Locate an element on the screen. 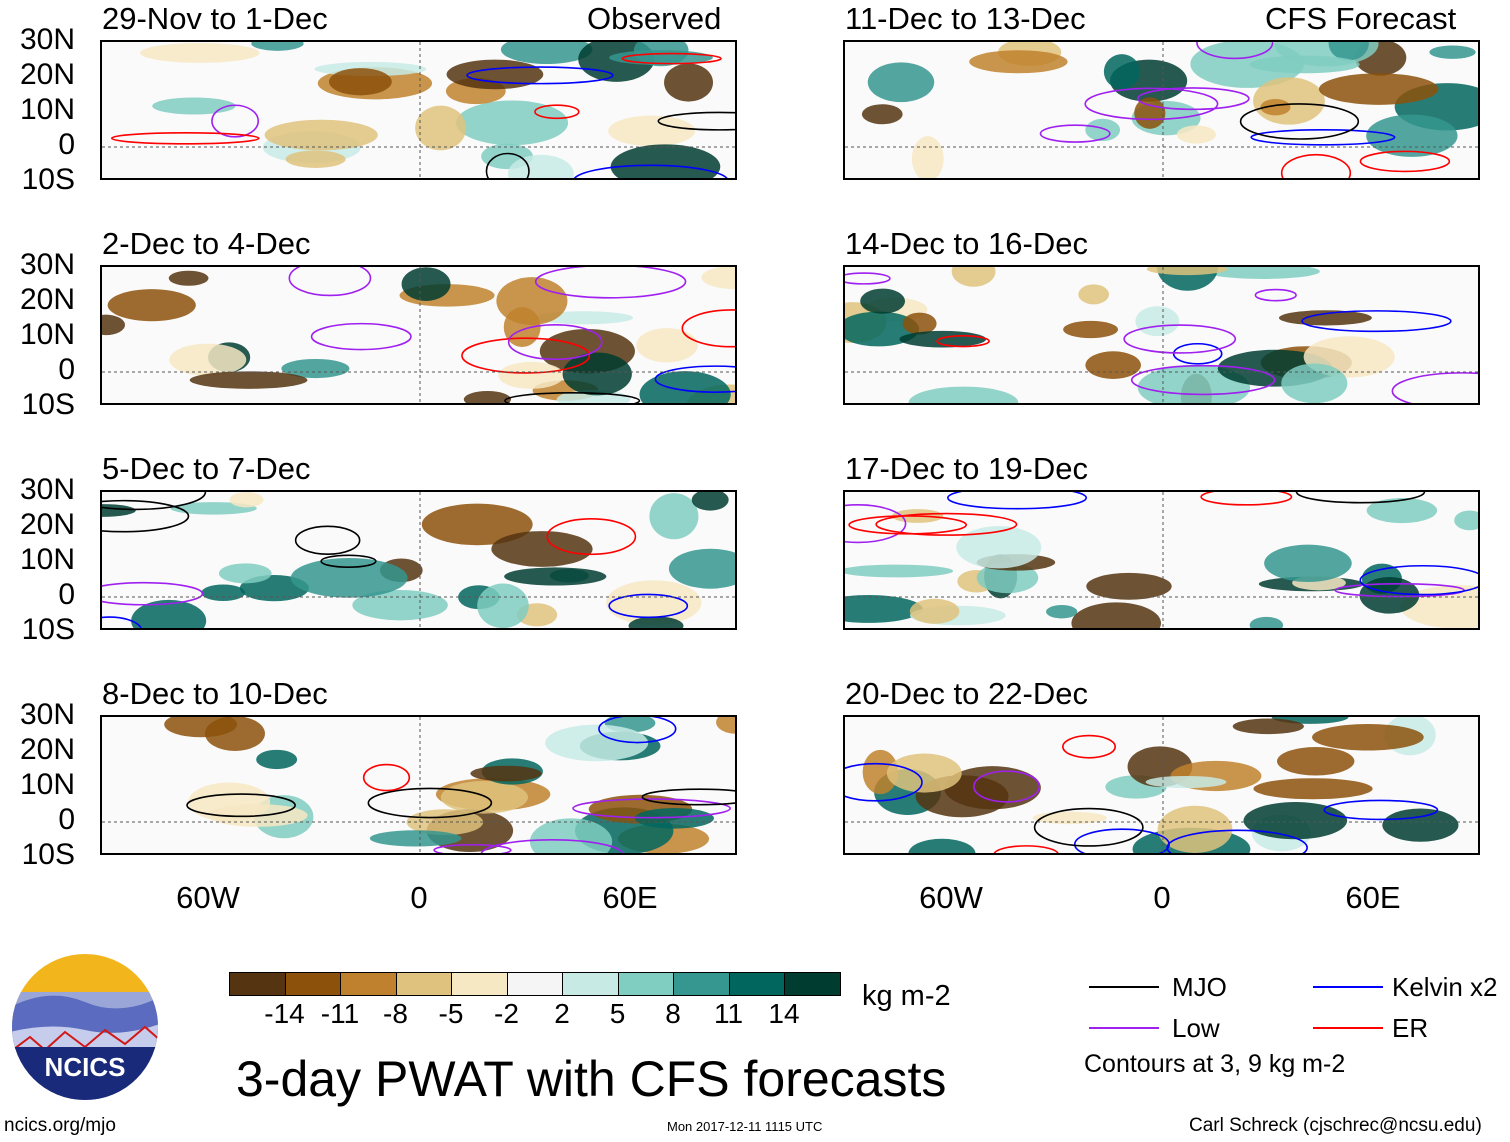 Image resolution: width=1510 pixels, height=1142 pixels. legend-mjo-line is located at coordinates (1124, 987).